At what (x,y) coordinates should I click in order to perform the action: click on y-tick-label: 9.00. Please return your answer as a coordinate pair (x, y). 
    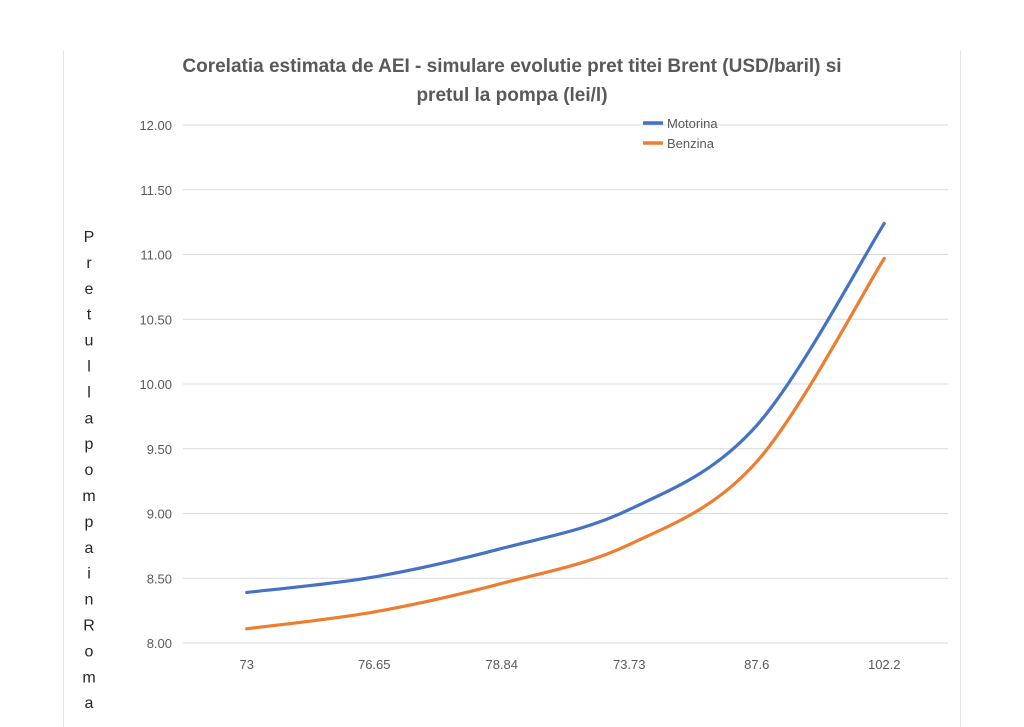
    Looking at the image, I should click on (159, 514).